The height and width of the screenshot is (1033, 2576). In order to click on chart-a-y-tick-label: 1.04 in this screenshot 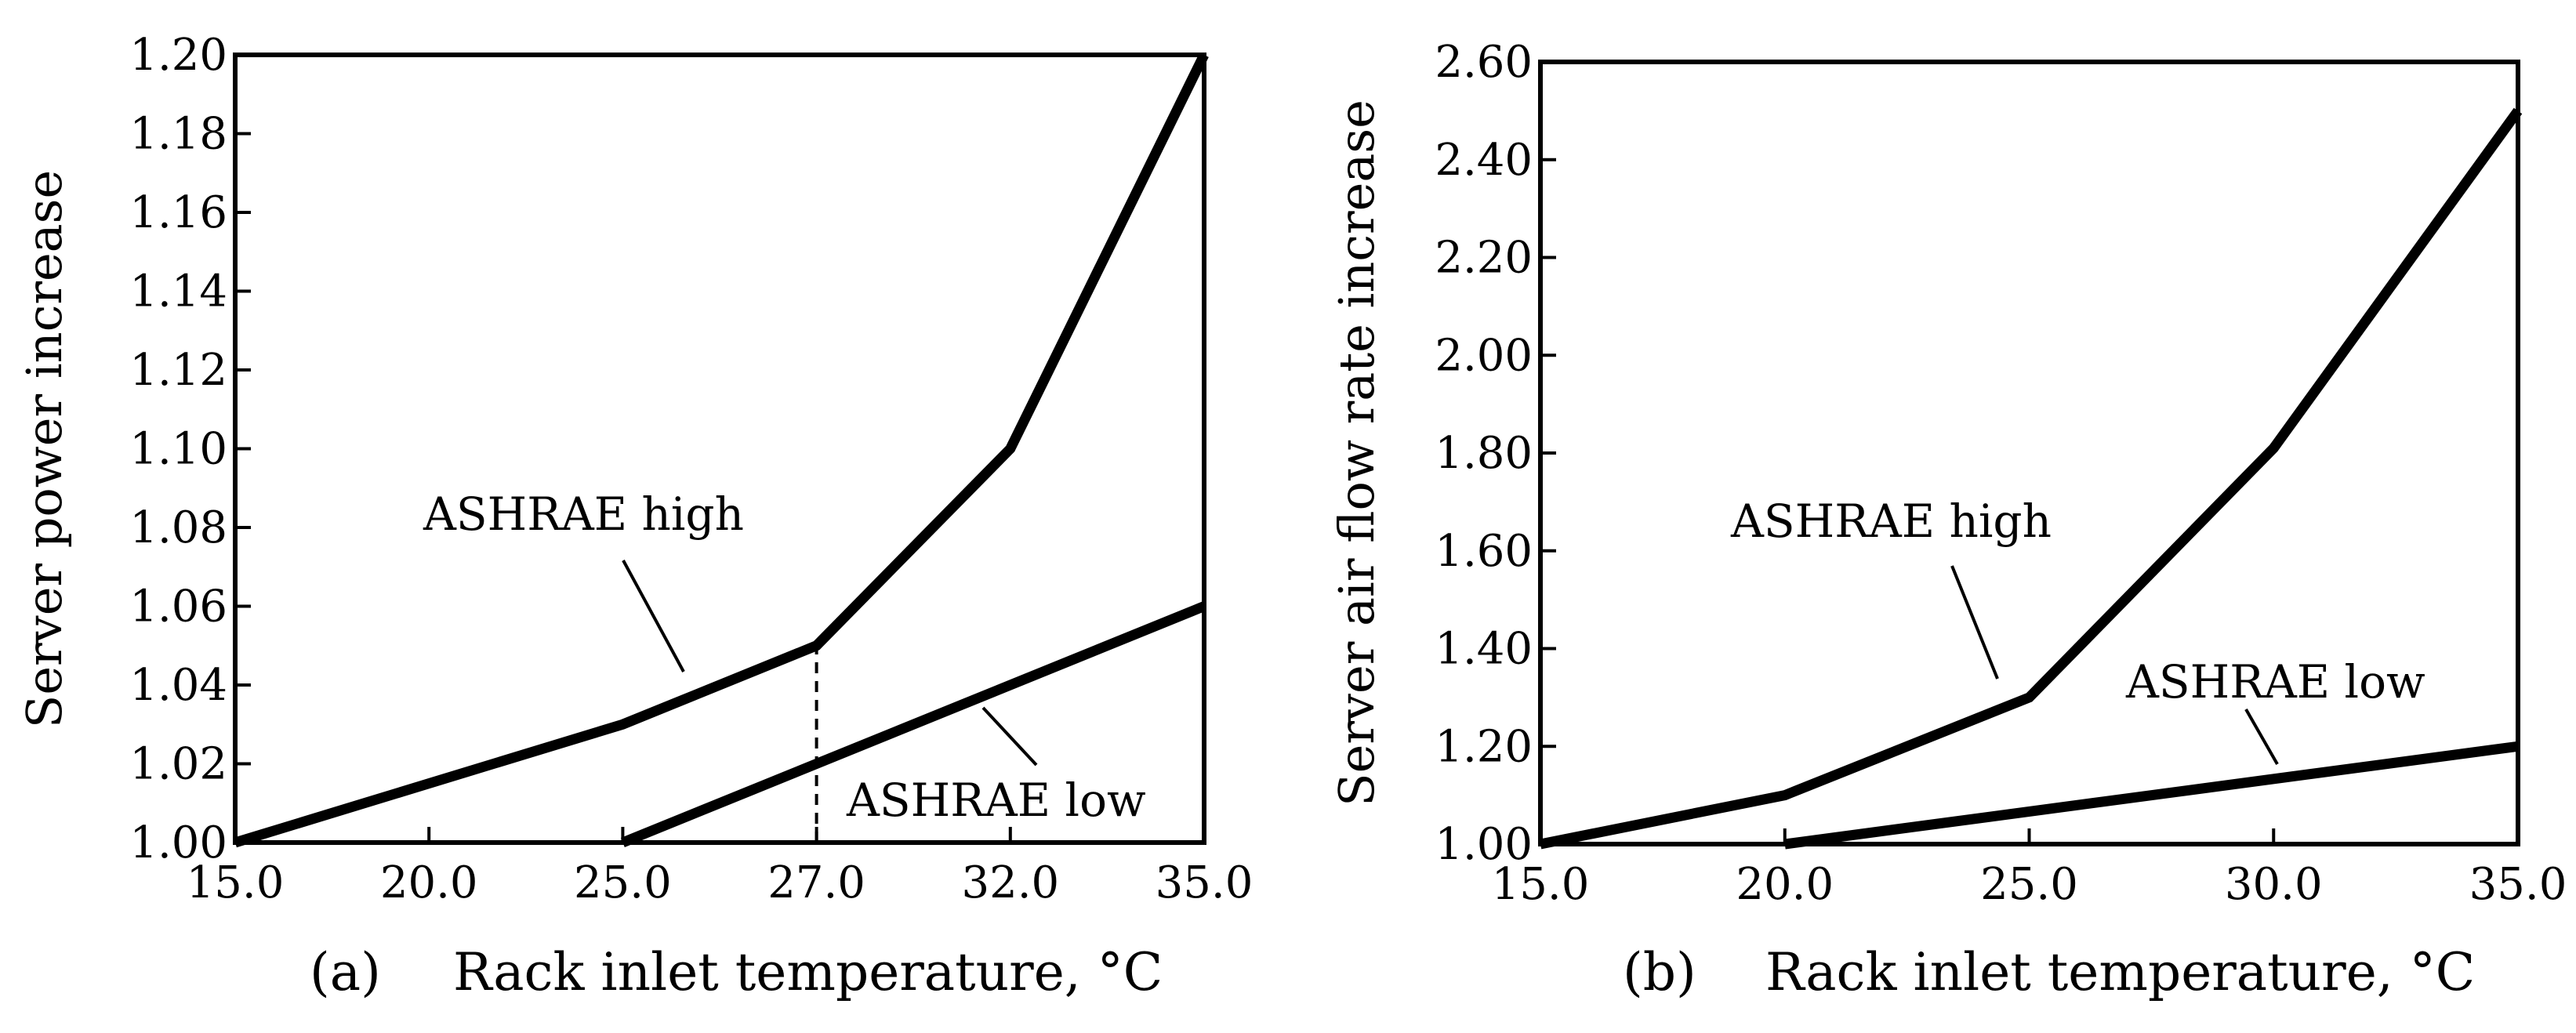, I will do `click(178, 685)`.